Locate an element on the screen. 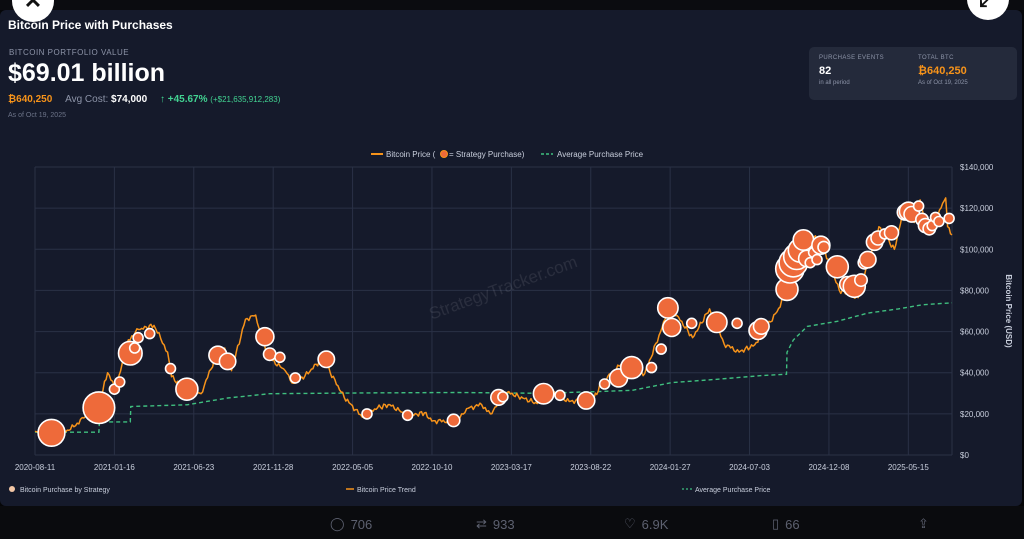  x-tick-label: 2021-06-23 is located at coordinates (193, 467).